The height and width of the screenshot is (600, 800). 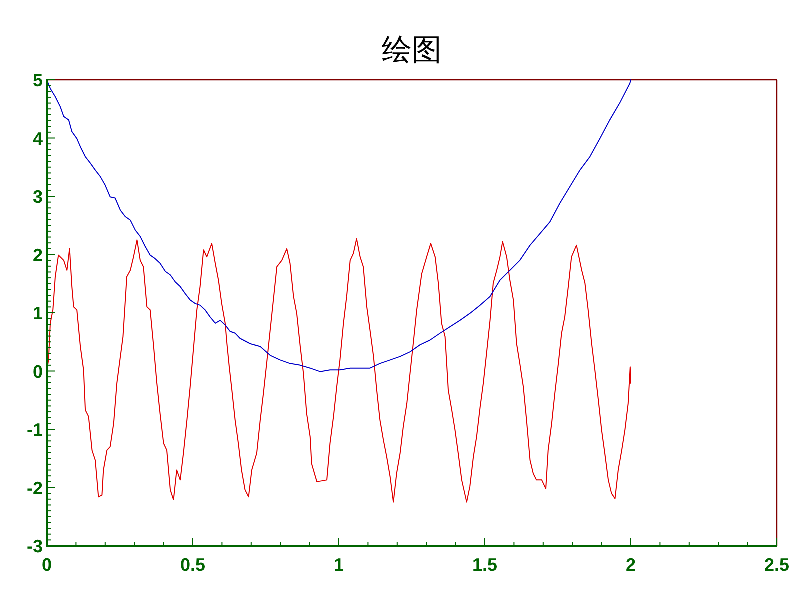 I want to click on y-tick-label: 0, so click(x=37, y=372).